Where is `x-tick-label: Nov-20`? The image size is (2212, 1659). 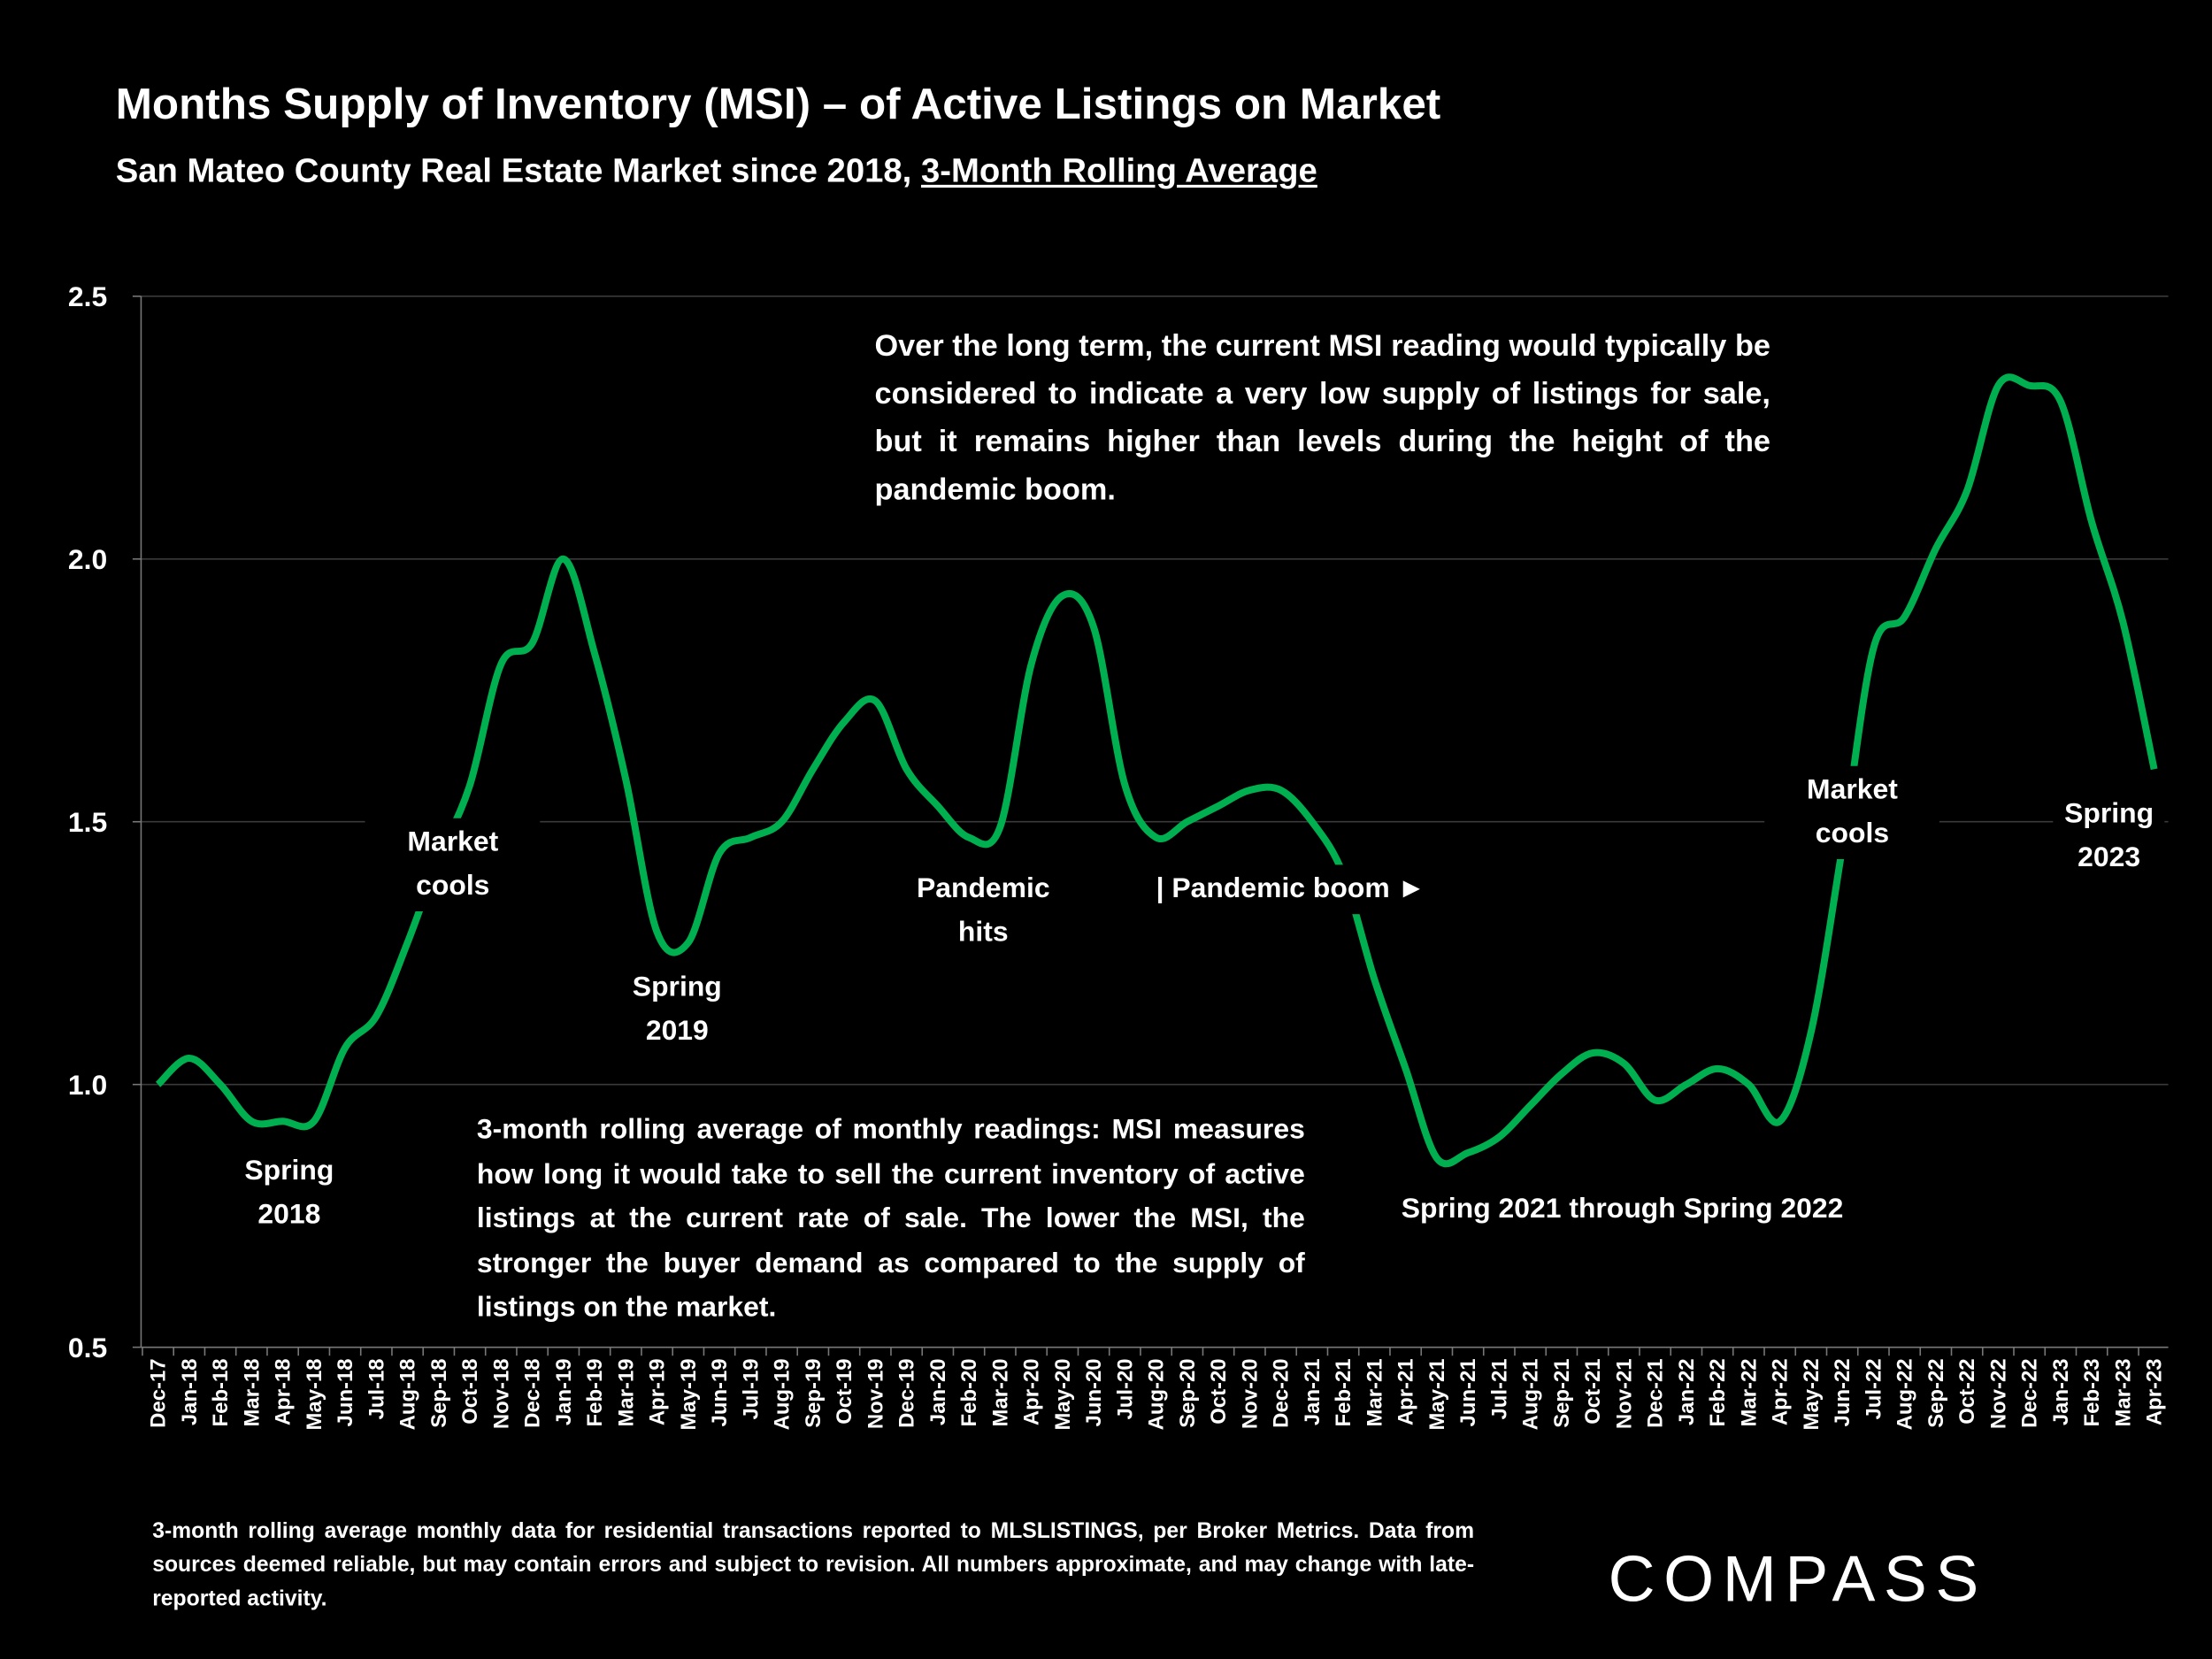
x-tick-label: Nov-20 is located at coordinates (1250, 1394).